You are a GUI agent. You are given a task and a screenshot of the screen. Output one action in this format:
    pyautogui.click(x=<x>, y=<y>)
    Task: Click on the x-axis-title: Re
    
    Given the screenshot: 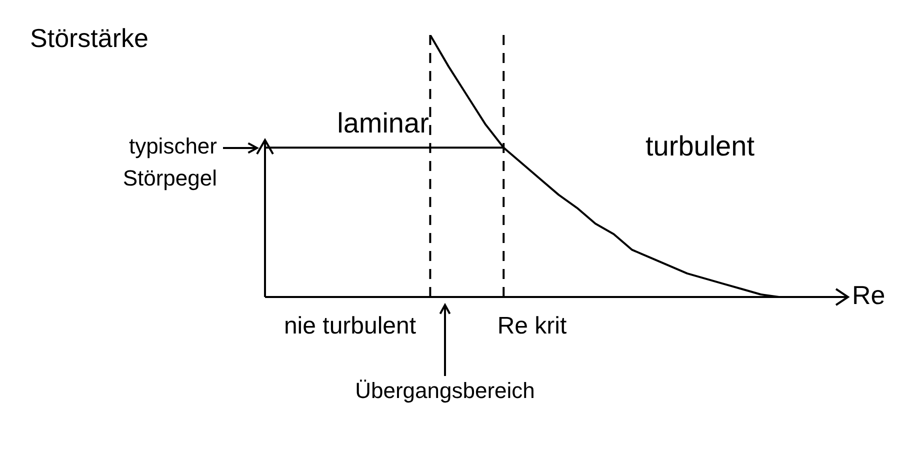 What is the action you would take?
    pyautogui.click(x=869, y=295)
    